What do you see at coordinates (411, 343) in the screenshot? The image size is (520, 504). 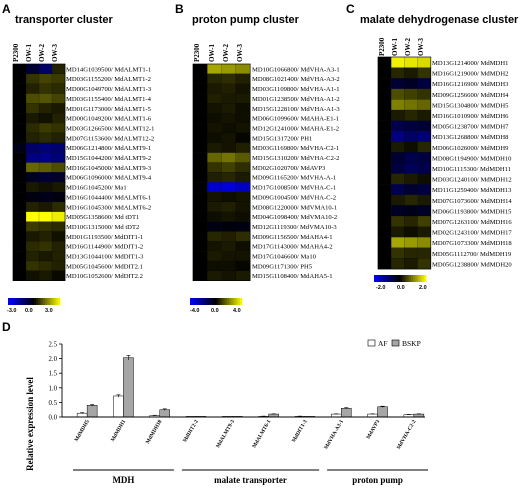 I see `legend-label-bskp: BSKP` at bounding box center [411, 343].